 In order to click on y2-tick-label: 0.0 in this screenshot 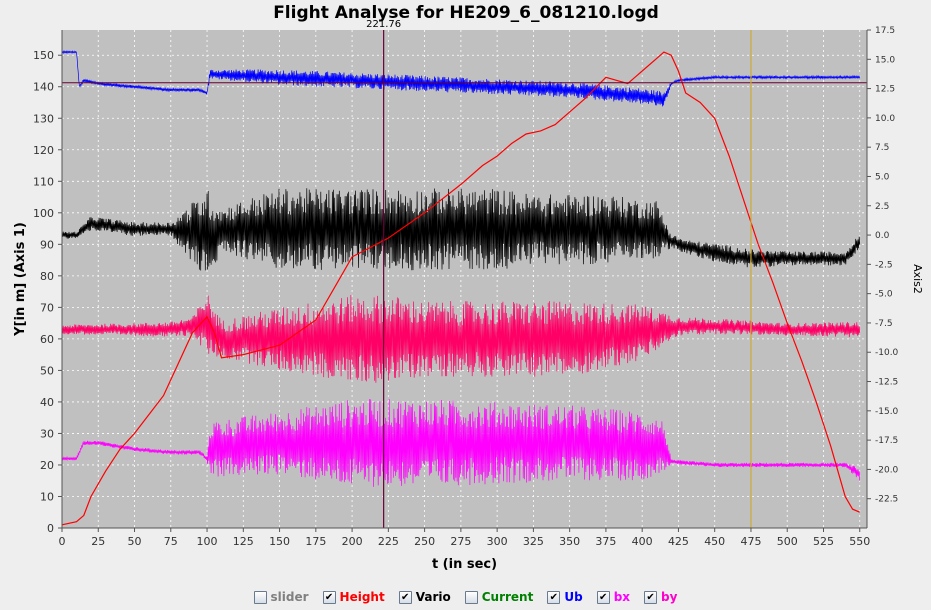, I will do `click(882, 236)`.